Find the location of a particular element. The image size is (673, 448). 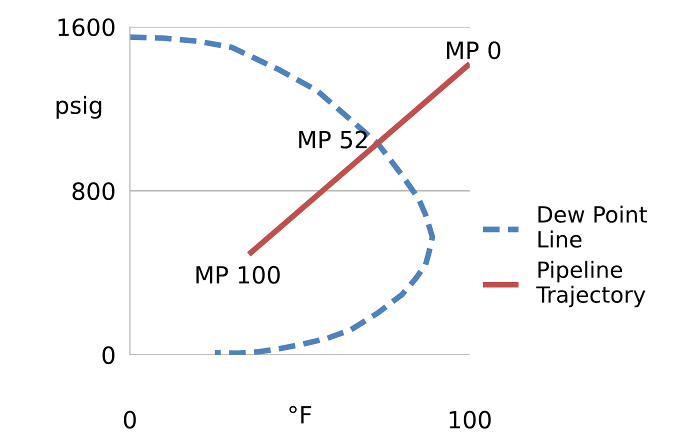

y-axis-title: psig is located at coordinates (79, 107).